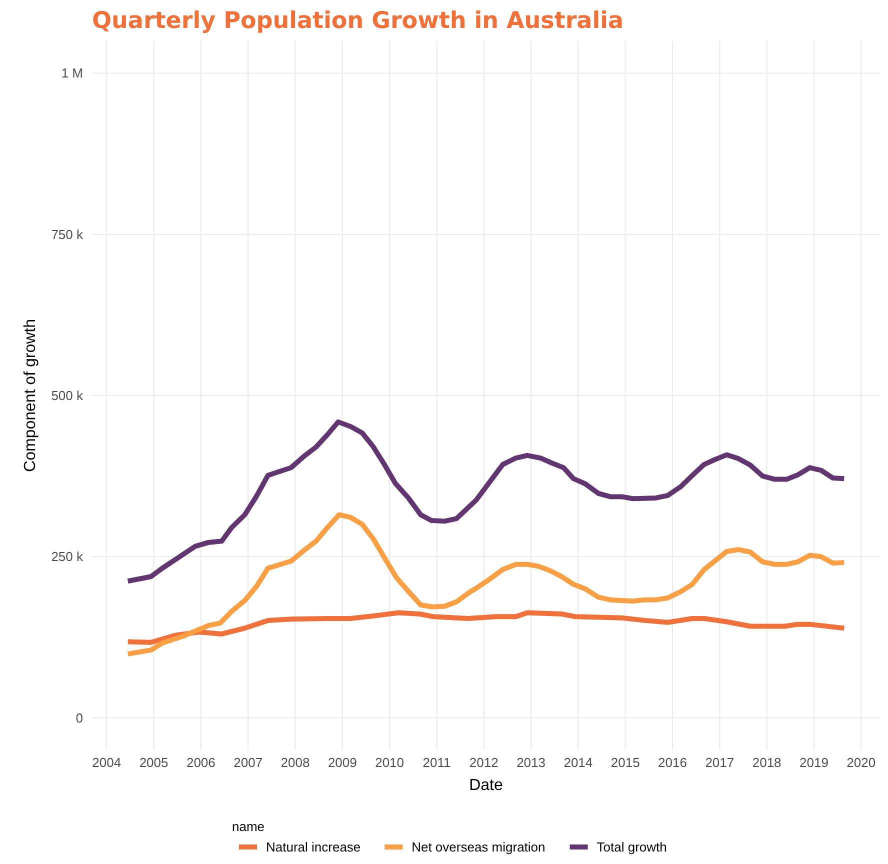 The image size is (888, 864). Describe the element at coordinates (313, 847) in the screenshot. I see `legend-label: Natural increase` at that location.